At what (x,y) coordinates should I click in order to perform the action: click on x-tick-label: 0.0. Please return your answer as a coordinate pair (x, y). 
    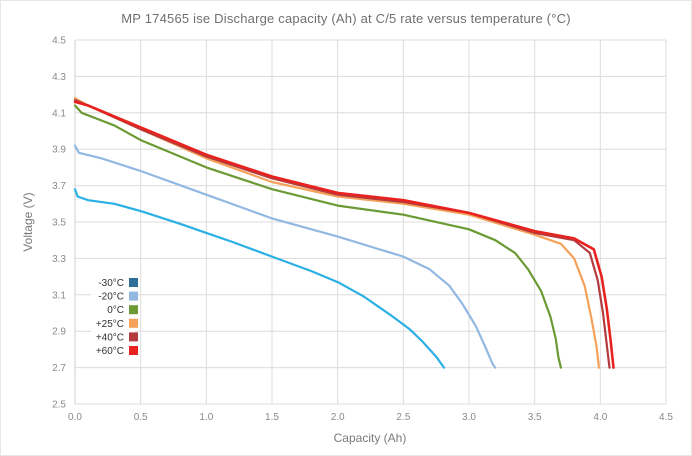
    Looking at the image, I should click on (75, 417).